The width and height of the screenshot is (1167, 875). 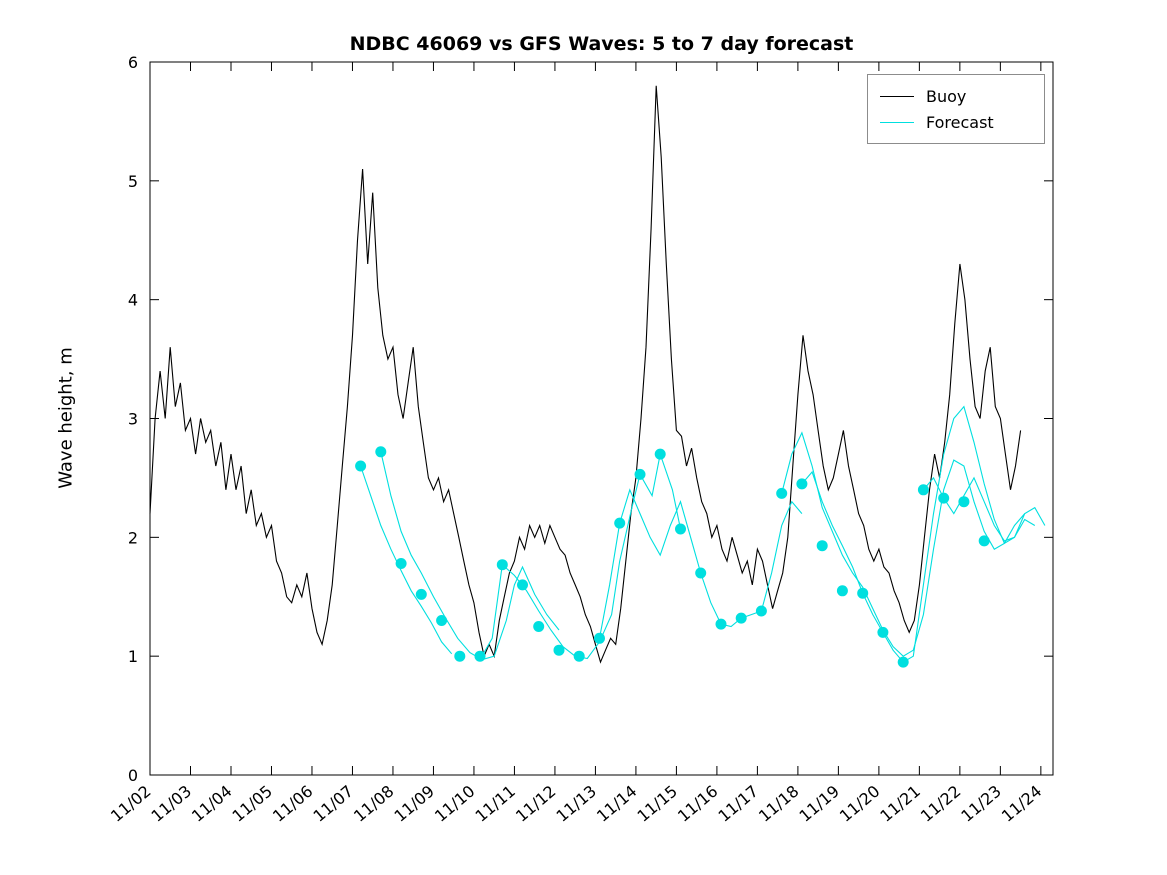 What do you see at coordinates (981, 804) in the screenshot?
I see `x-tick-label: 11/23` at bounding box center [981, 804].